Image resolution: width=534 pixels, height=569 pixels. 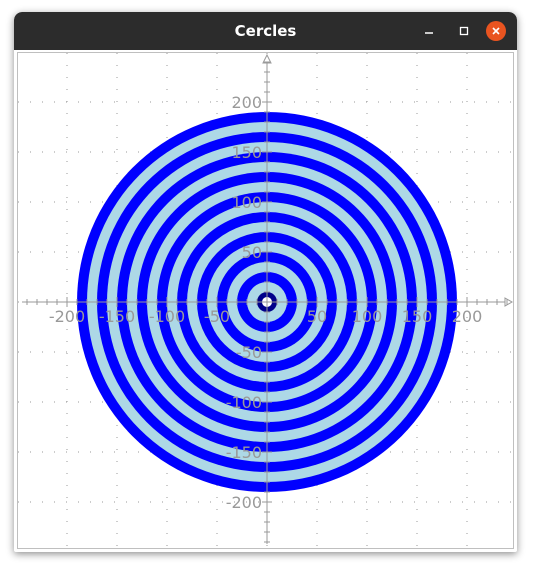 What do you see at coordinates (508, 302) in the screenshot?
I see `x-axis-arrow` at bounding box center [508, 302].